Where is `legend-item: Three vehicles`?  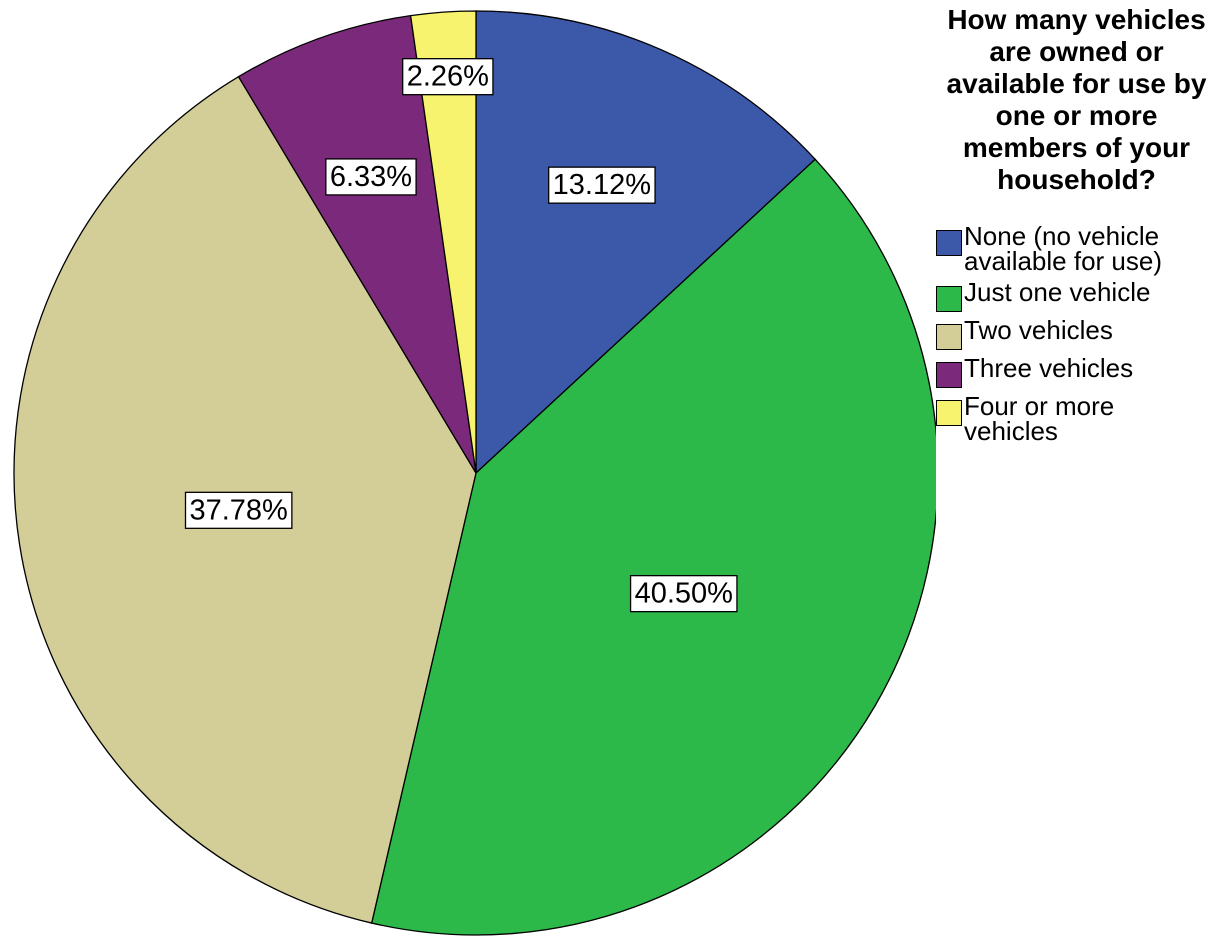
legend-item: Three vehicles is located at coordinates (1076, 370).